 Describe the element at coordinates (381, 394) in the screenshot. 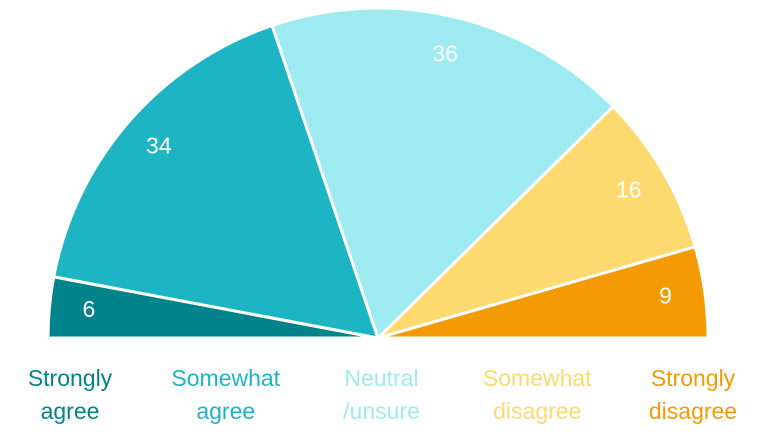

I see `legend-label: Neutral/unsure` at that location.